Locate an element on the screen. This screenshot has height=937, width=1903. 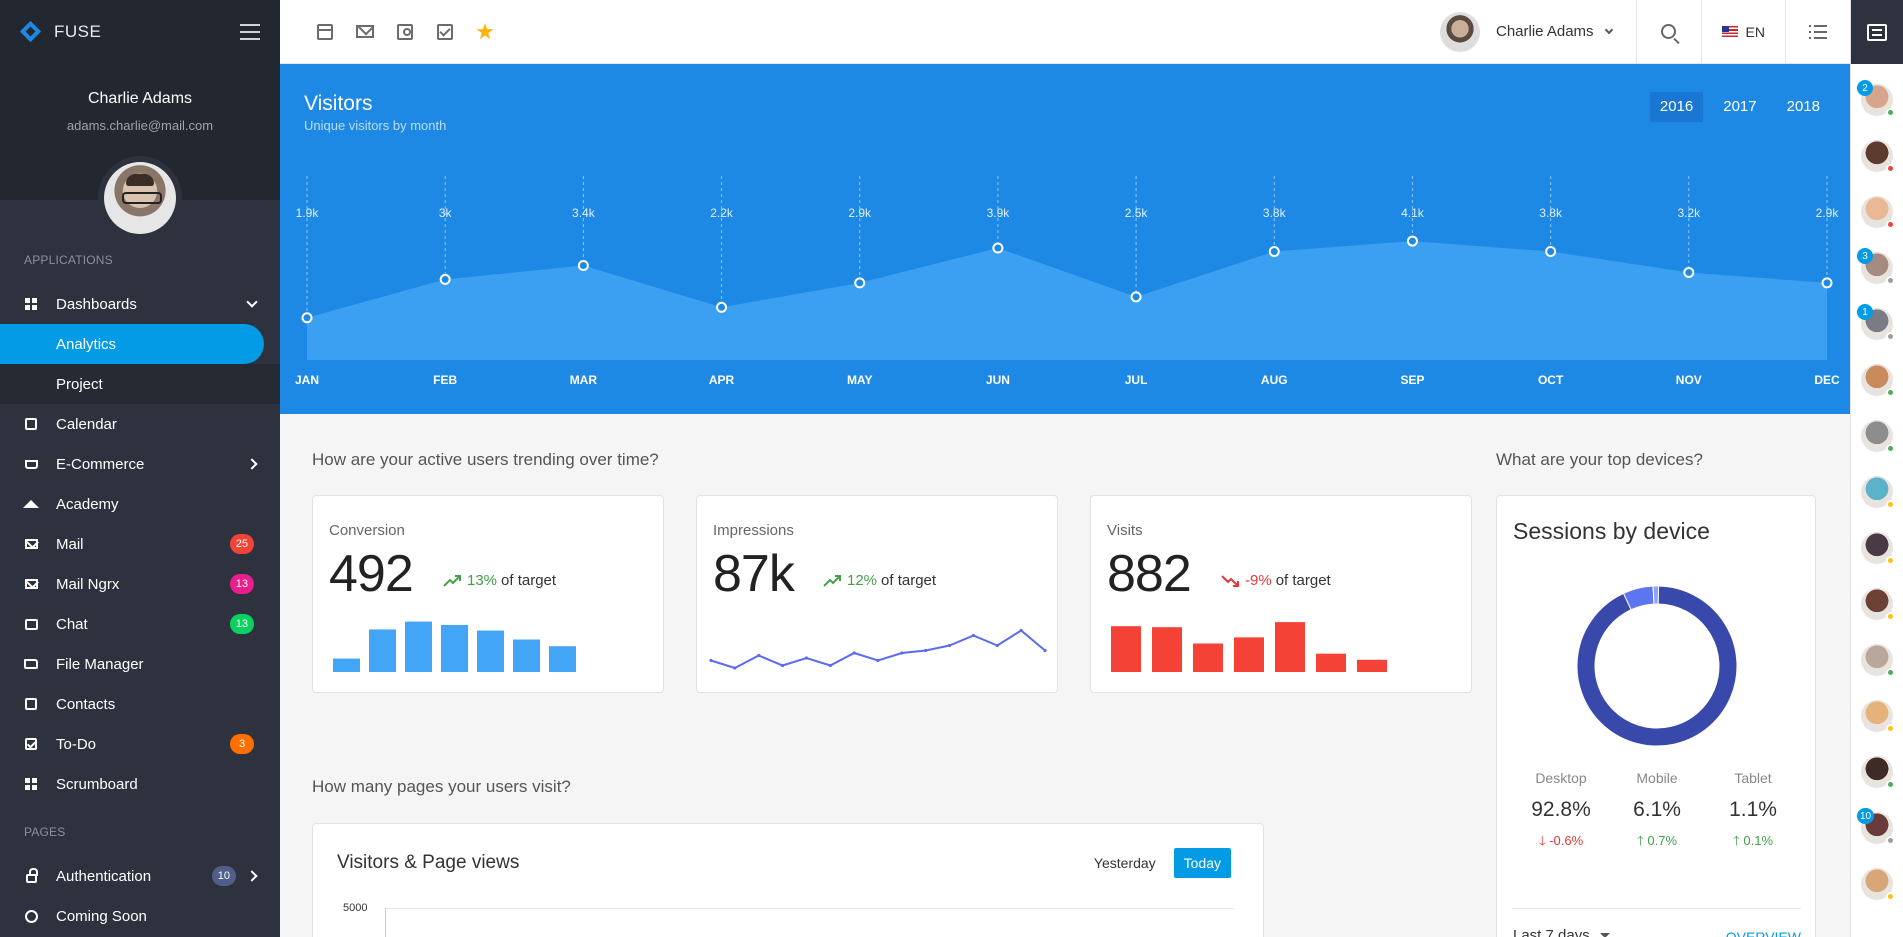
sidebar-item-label: Mail is located at coordinates (70, 544).